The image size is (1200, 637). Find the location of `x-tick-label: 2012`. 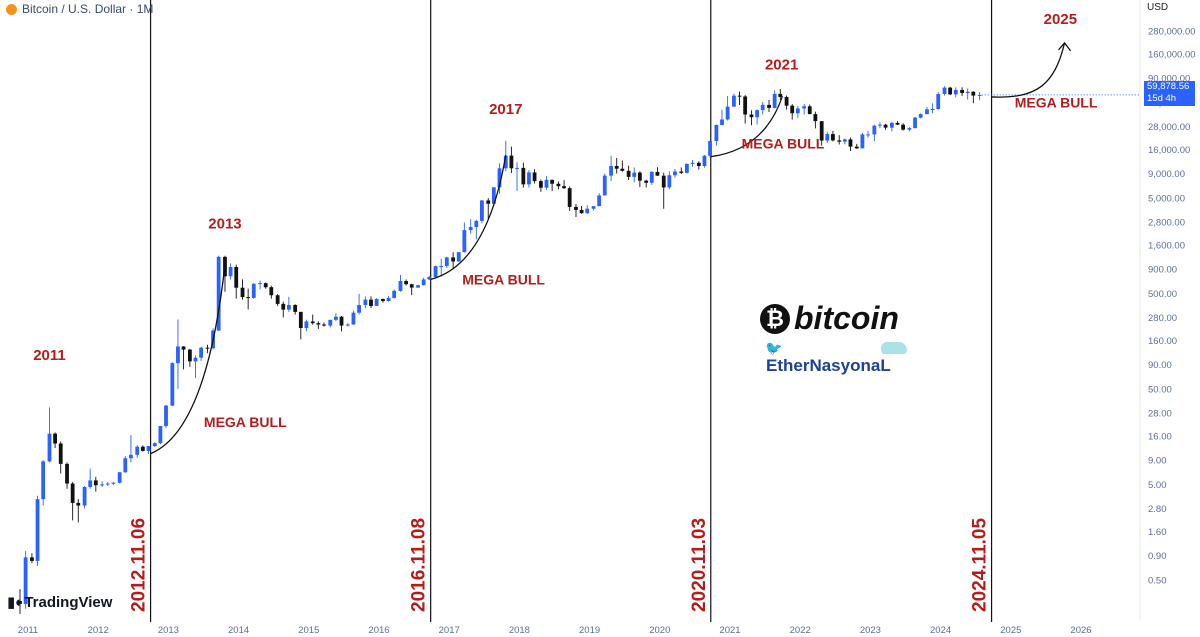

x-tick-label: 2012 is located at coordinates (98, 630).